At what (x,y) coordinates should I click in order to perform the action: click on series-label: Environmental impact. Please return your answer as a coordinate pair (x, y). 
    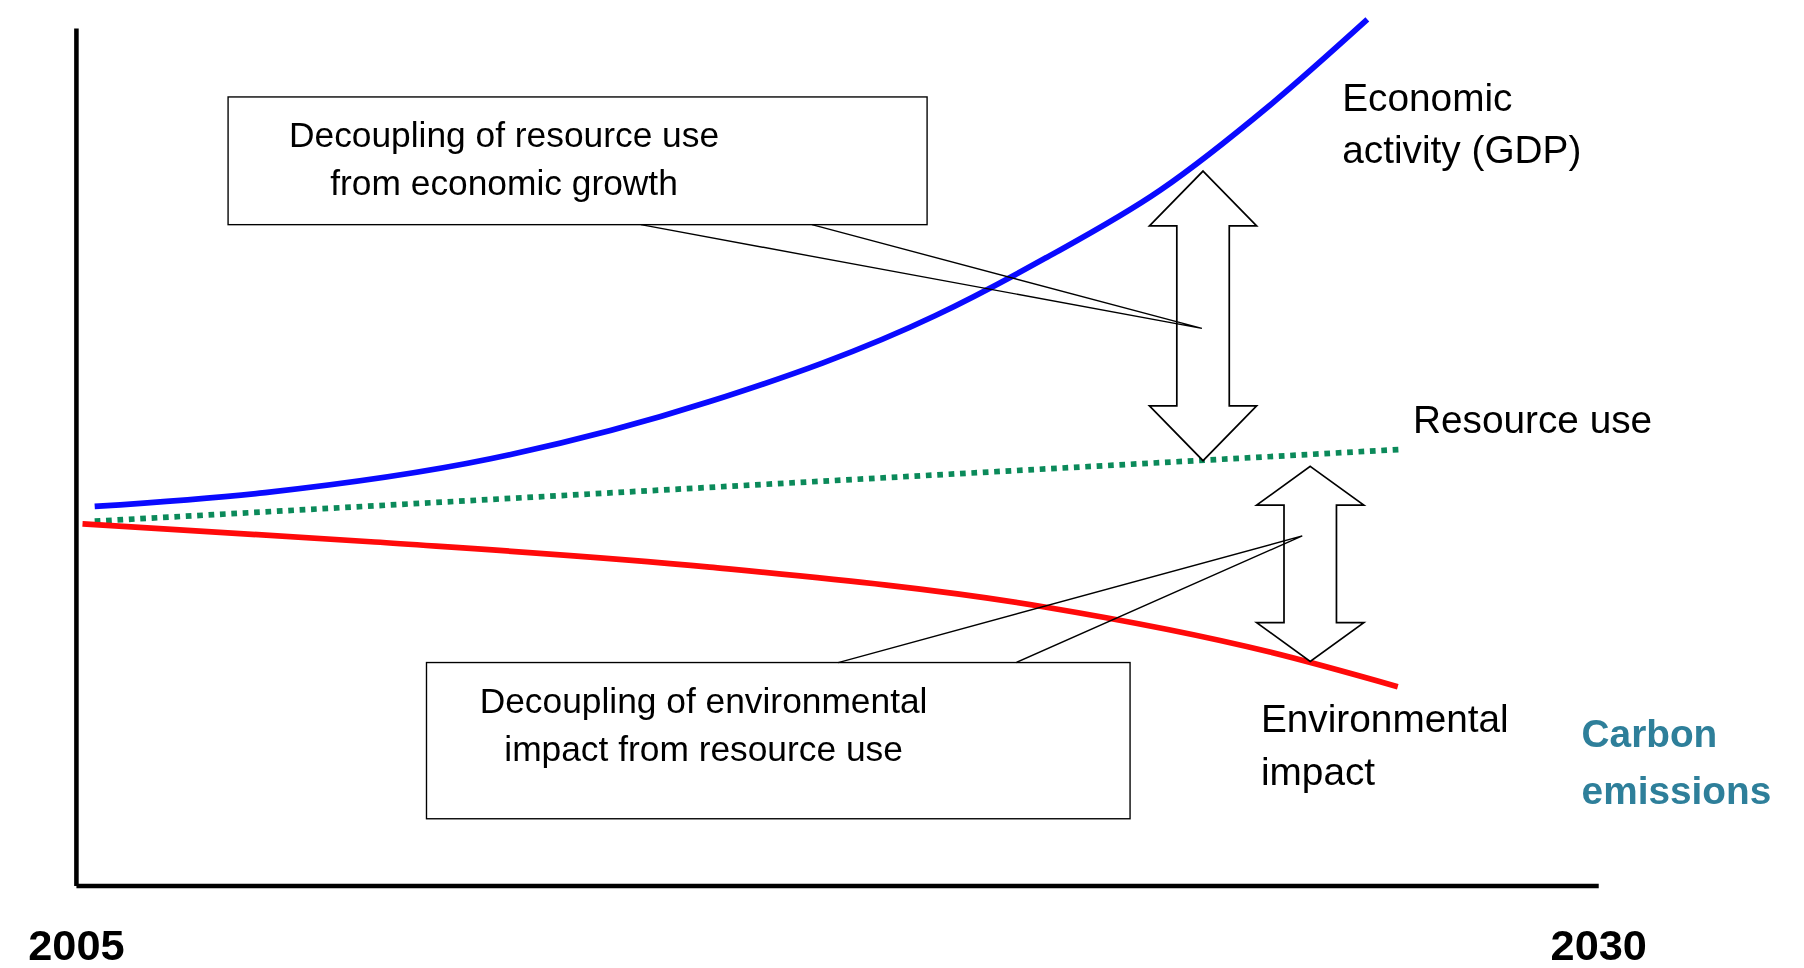
    Looking at the image, I should click on (1384, 745).